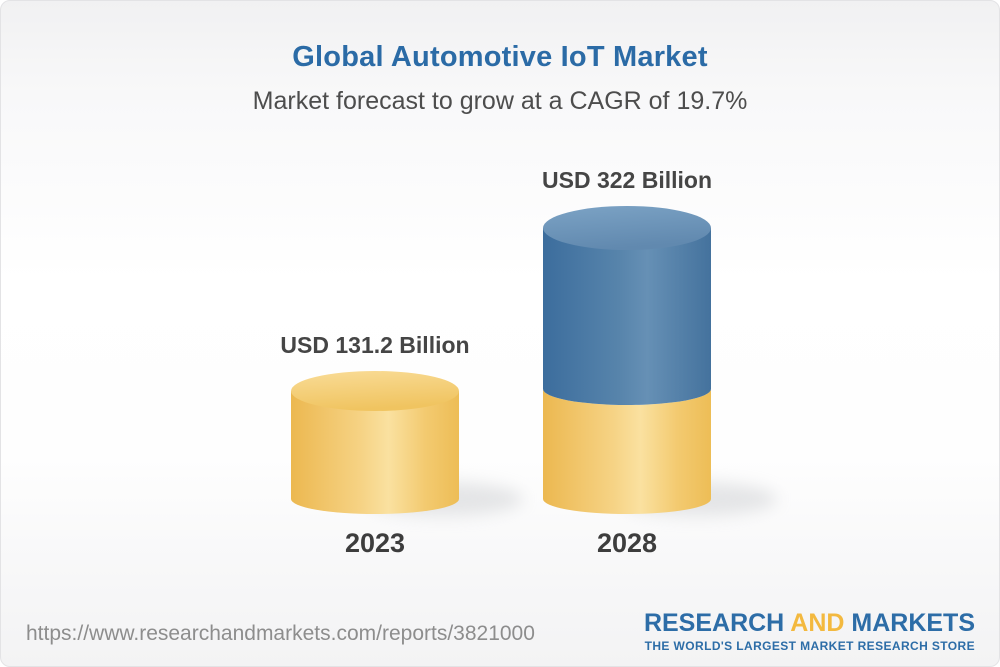 This screenshot has width=1000, height=667. What do you see at coordinates (817, 622) in the screenshot?
I see `logo-word-and: AND` at bounding box center [817, 622].